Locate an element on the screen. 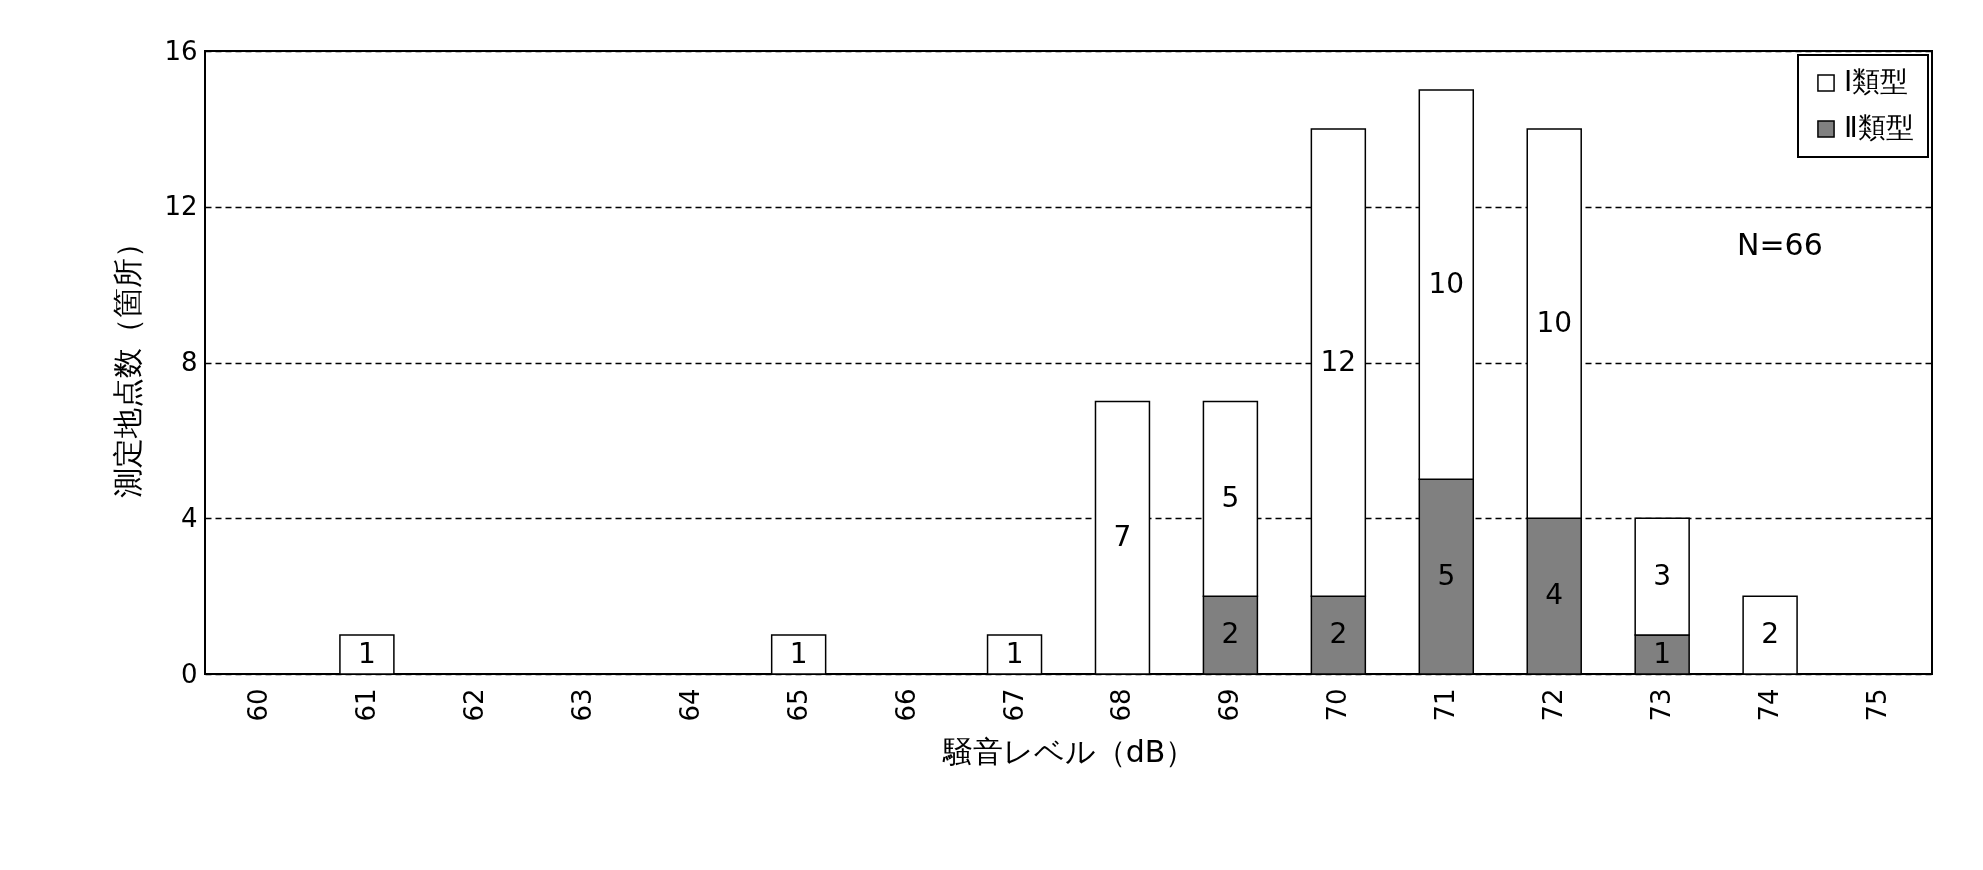 This screenshot has width=1983, height=870. y-tick-label: 12 is located at coordinates (181, 206).